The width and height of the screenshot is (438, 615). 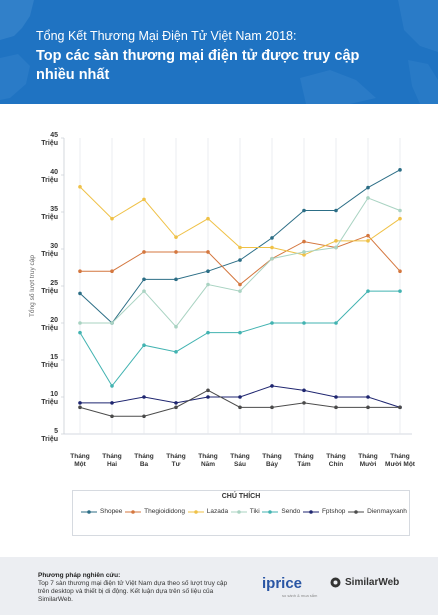 What do you see at coordinates (54, 246) in the screenshot?
I see `y-tick-label-value: 30` at bounding box center [54, 246].